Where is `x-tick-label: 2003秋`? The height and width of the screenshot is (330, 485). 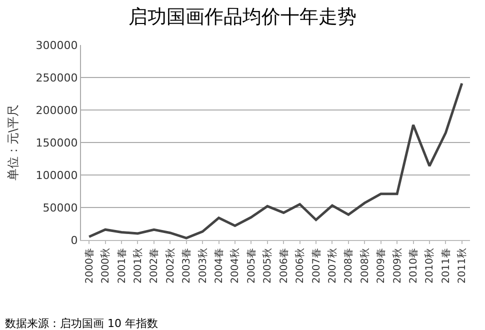
x-tick-label: 2003秋 is located at coordinates (202, 266).